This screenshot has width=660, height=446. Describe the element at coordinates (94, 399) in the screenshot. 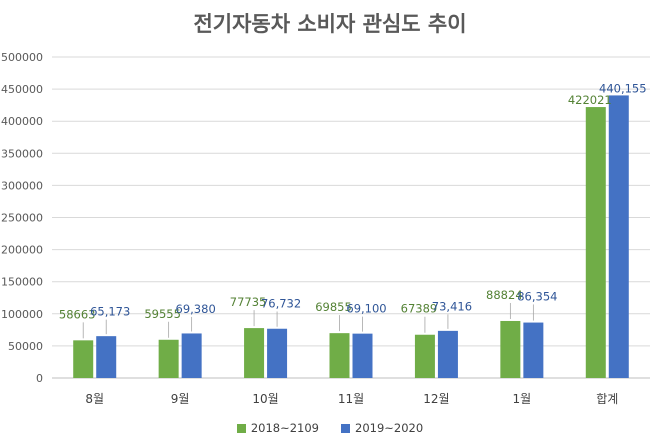

I see `x-tick-label: 8월` at that location.